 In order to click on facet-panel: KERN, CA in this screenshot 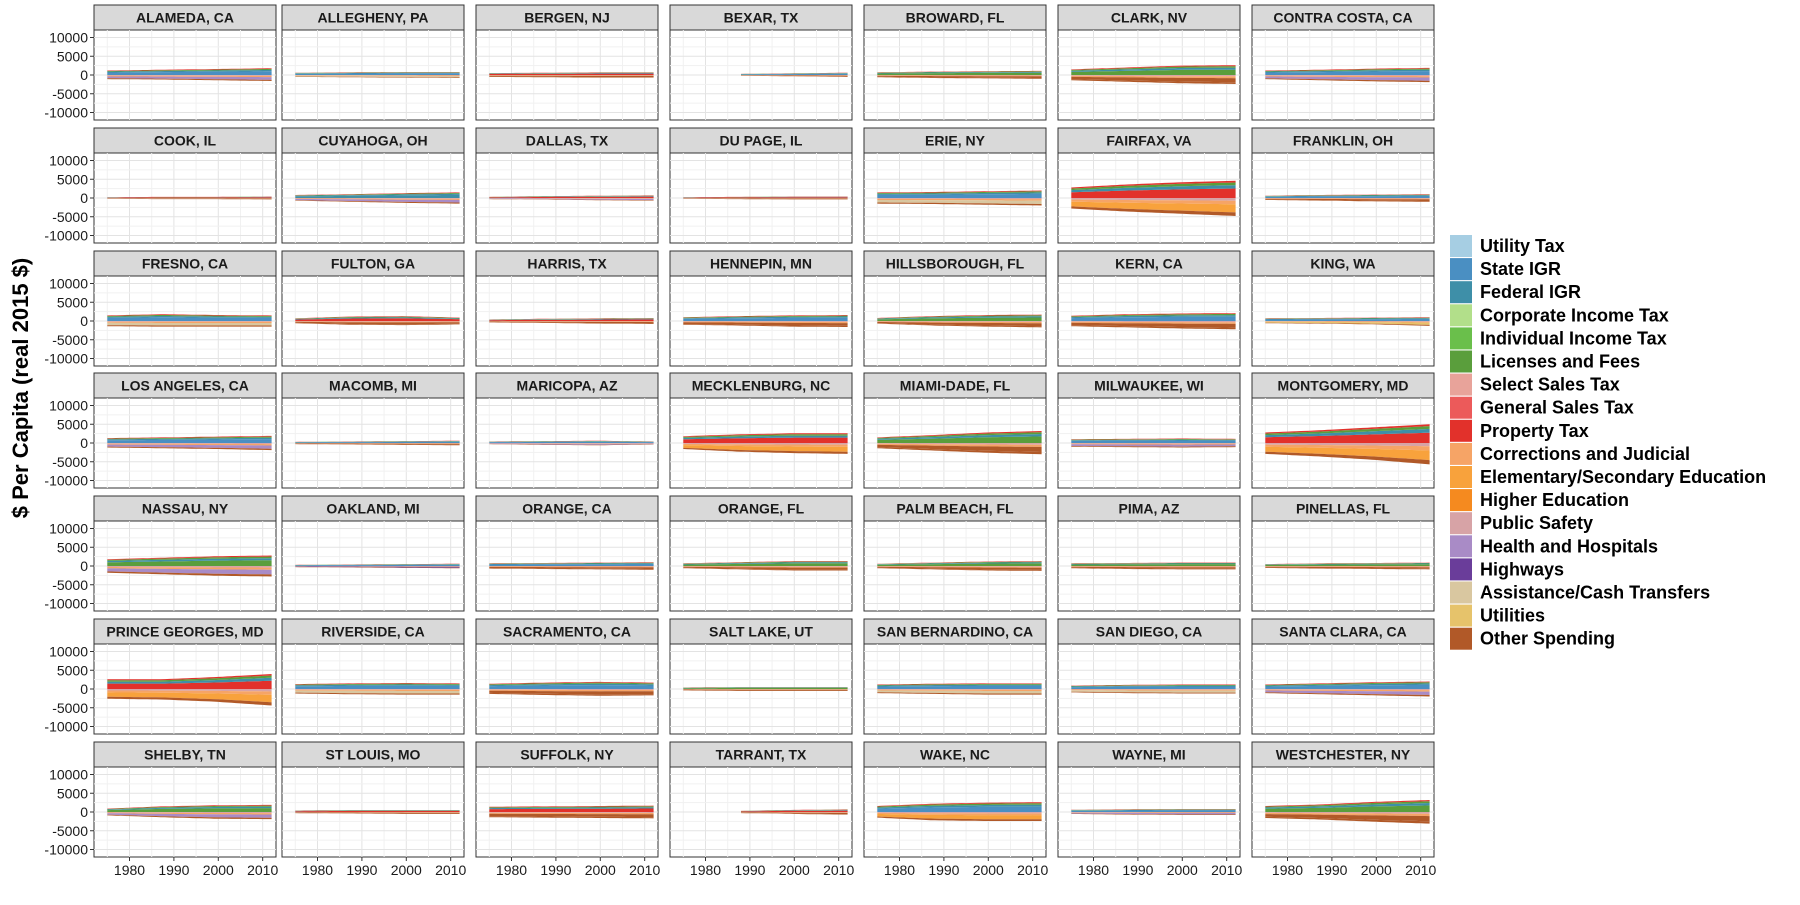, I will do `click(1149, 308)`.